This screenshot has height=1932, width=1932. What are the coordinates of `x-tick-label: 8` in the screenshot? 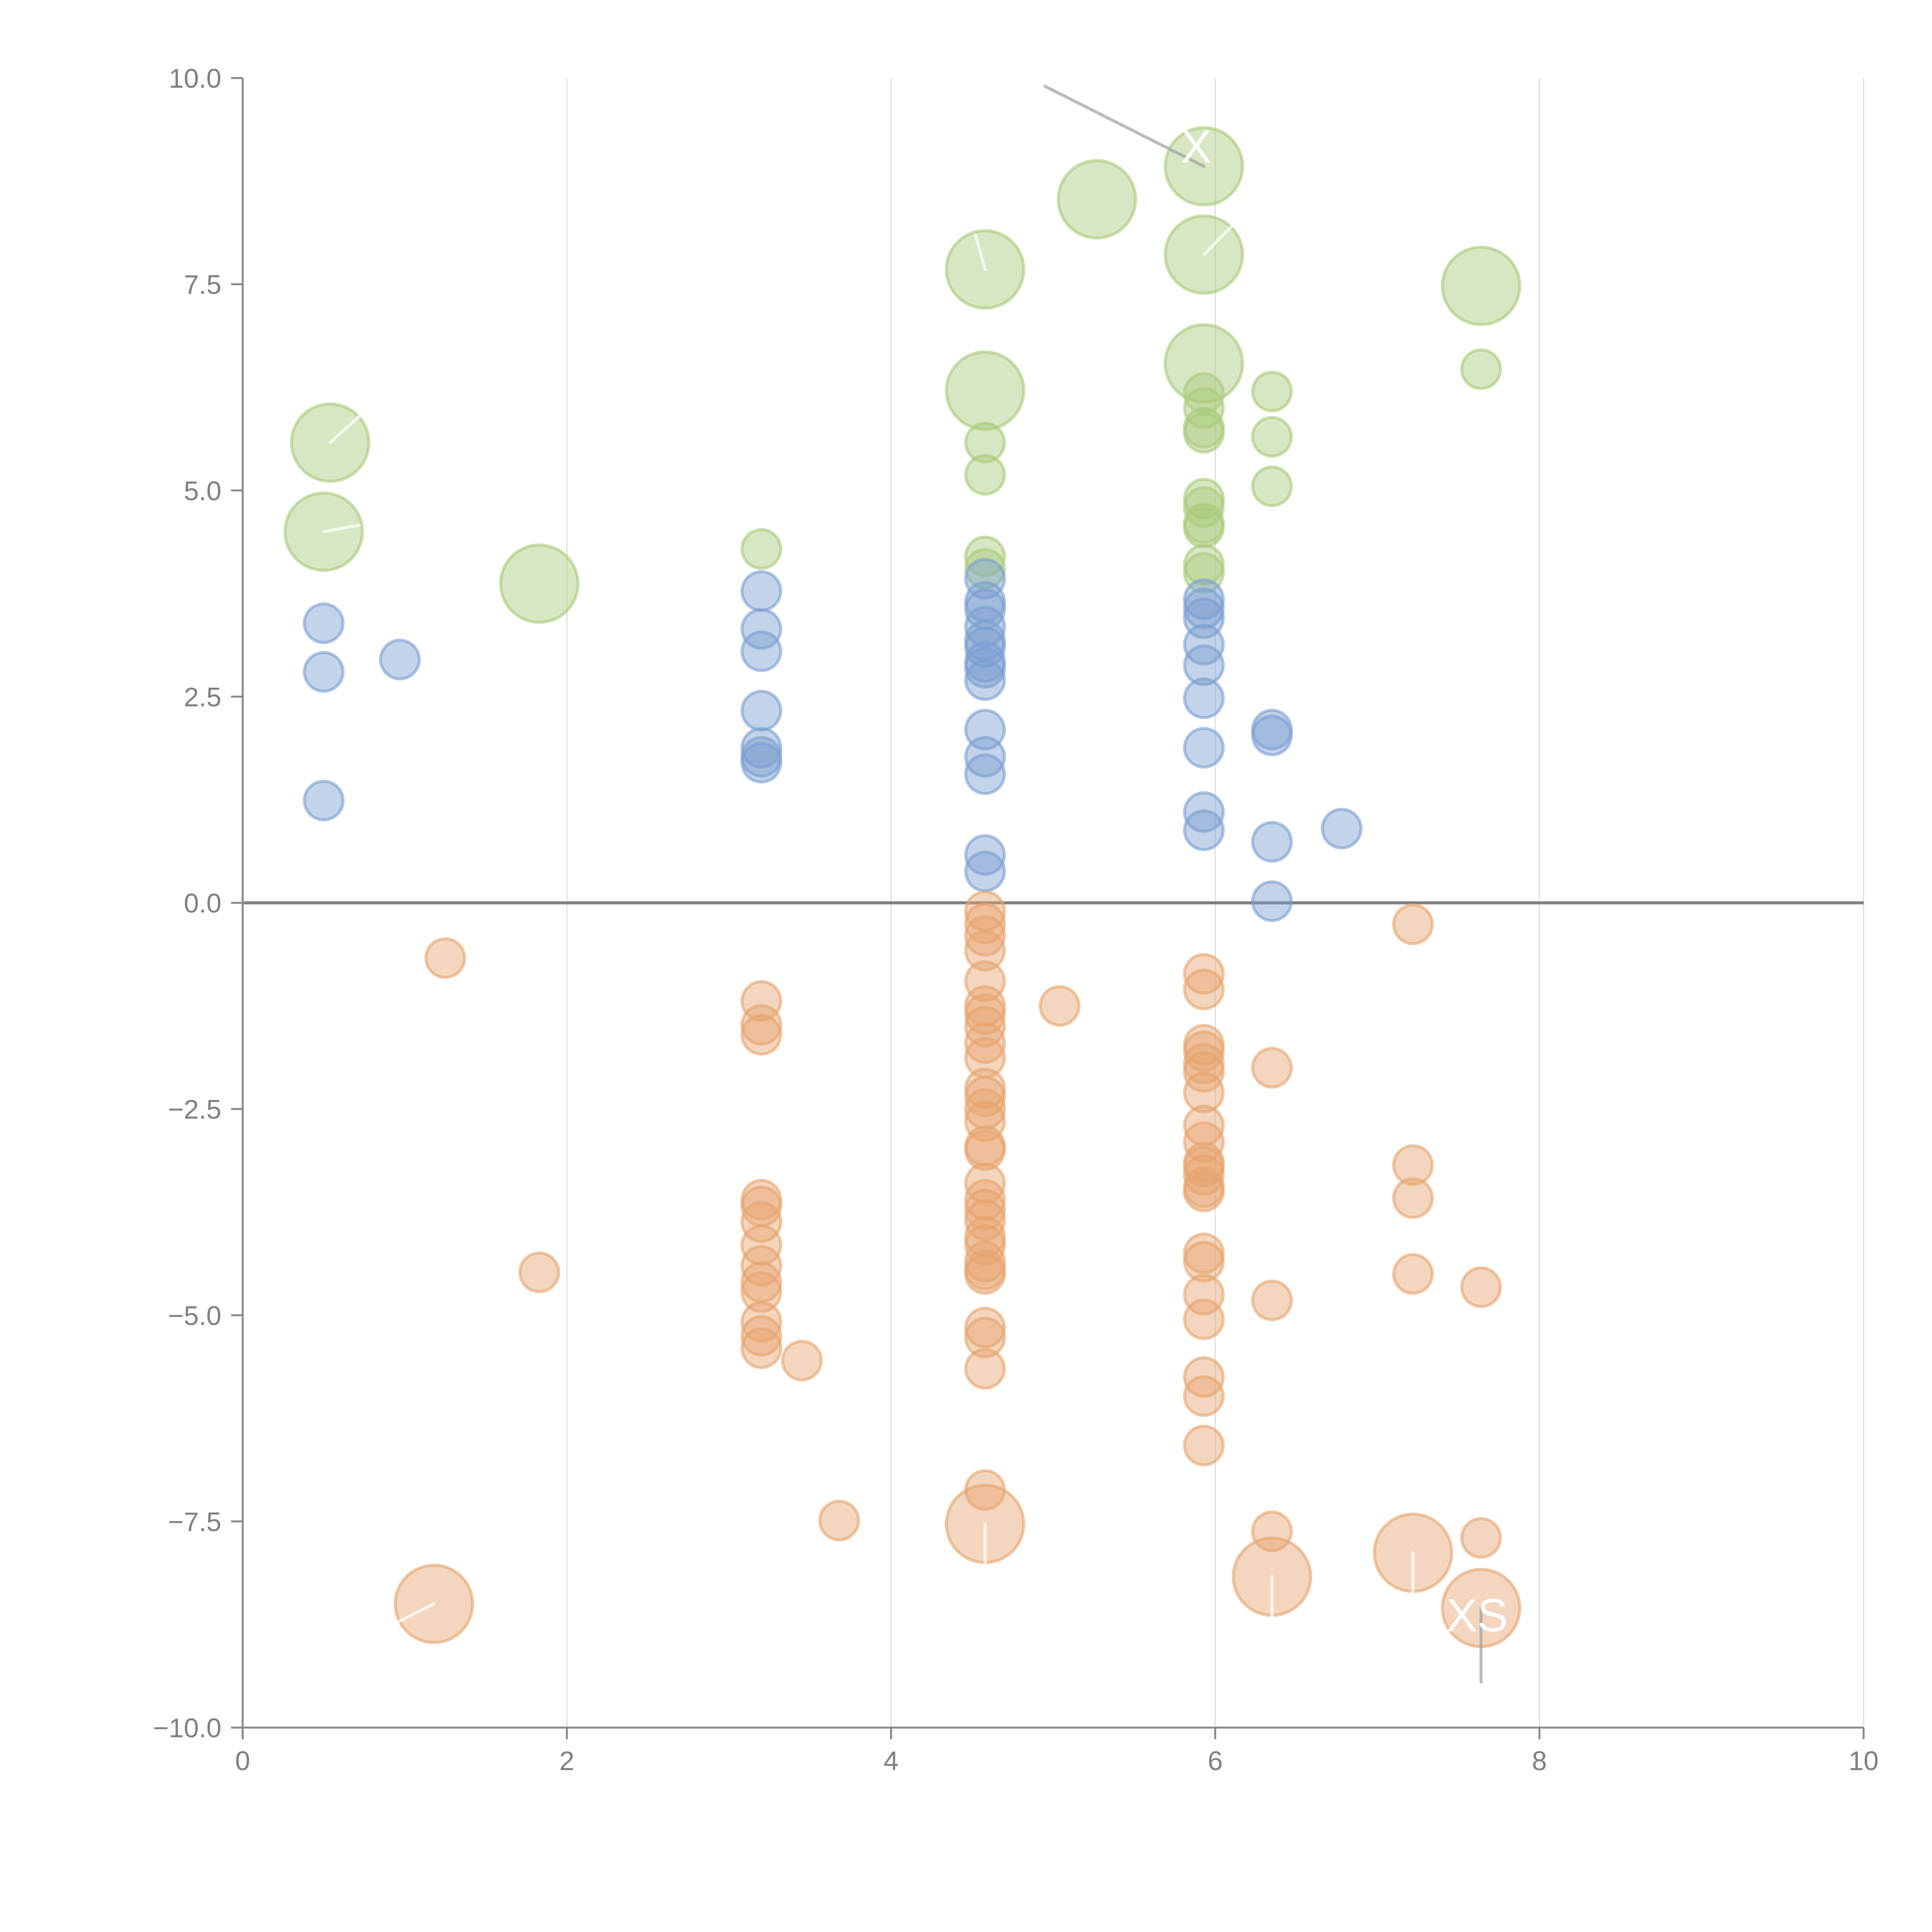 It's located at (1540, 1761).